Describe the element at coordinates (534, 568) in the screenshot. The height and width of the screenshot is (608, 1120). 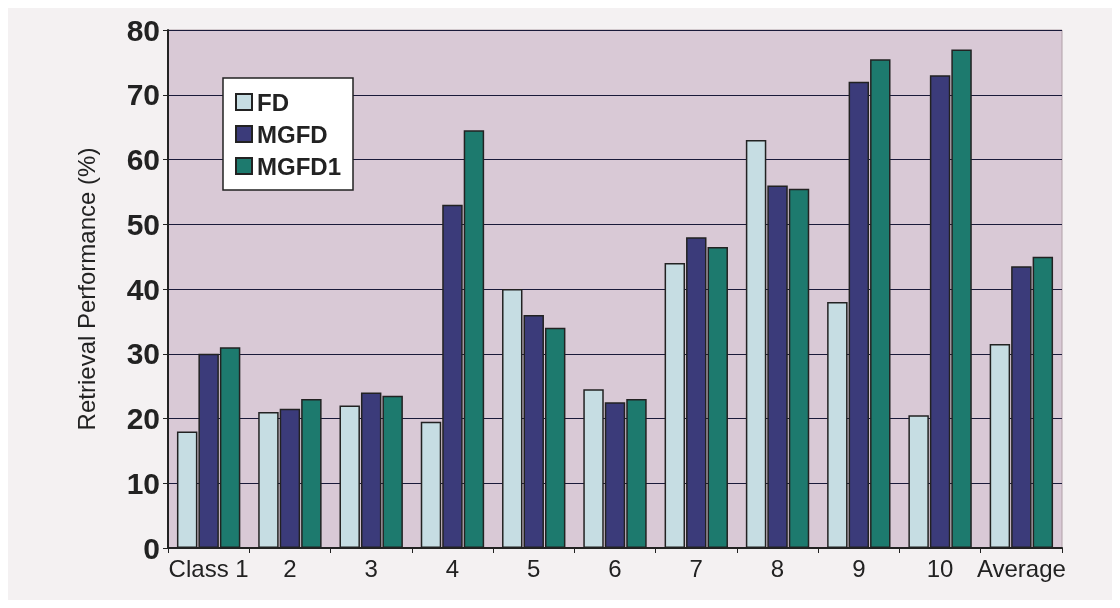
I see `x-tick-label: 5` at that location.